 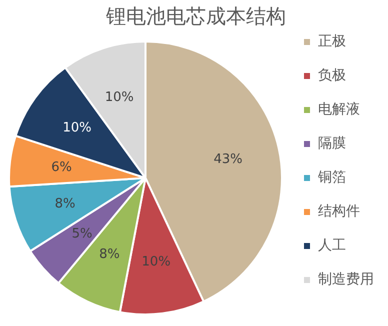 What do you see at coordinates (82, 234) in the screenshot?
I see `data-label: 5%` at bounding box center [82, 234].